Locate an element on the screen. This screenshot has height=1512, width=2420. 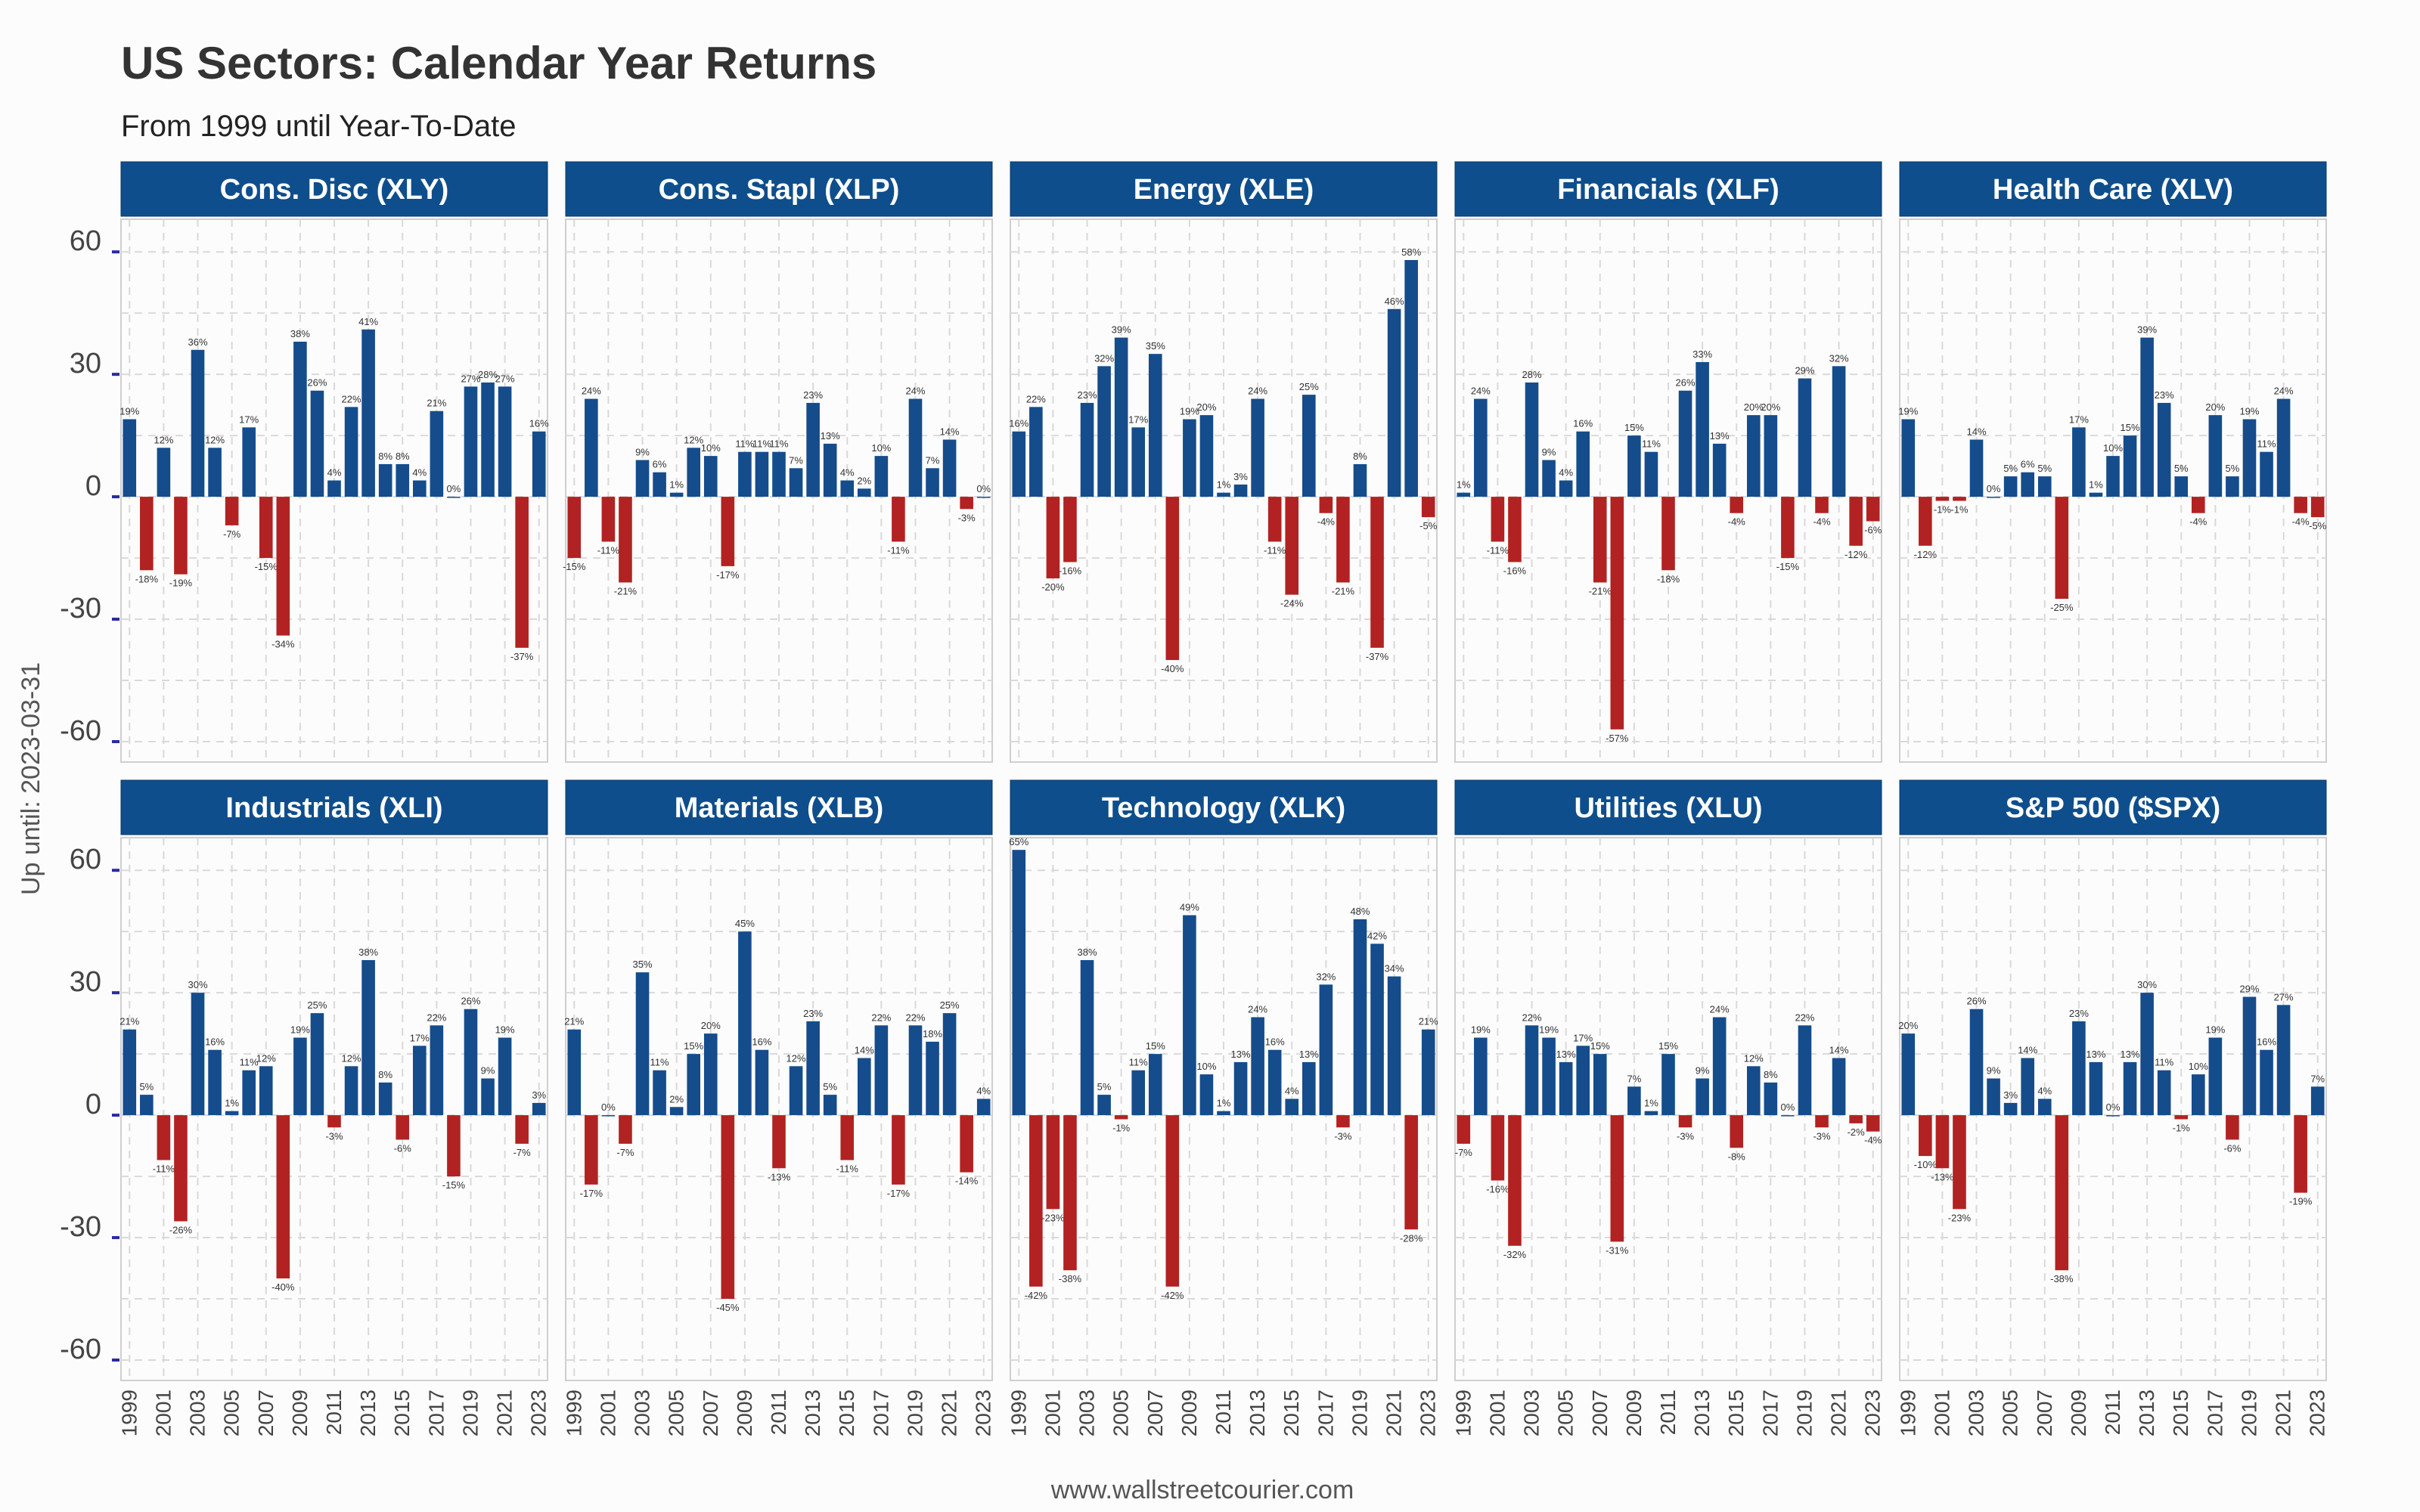
data-label: 3% is located at coordinates (2011, 1095).